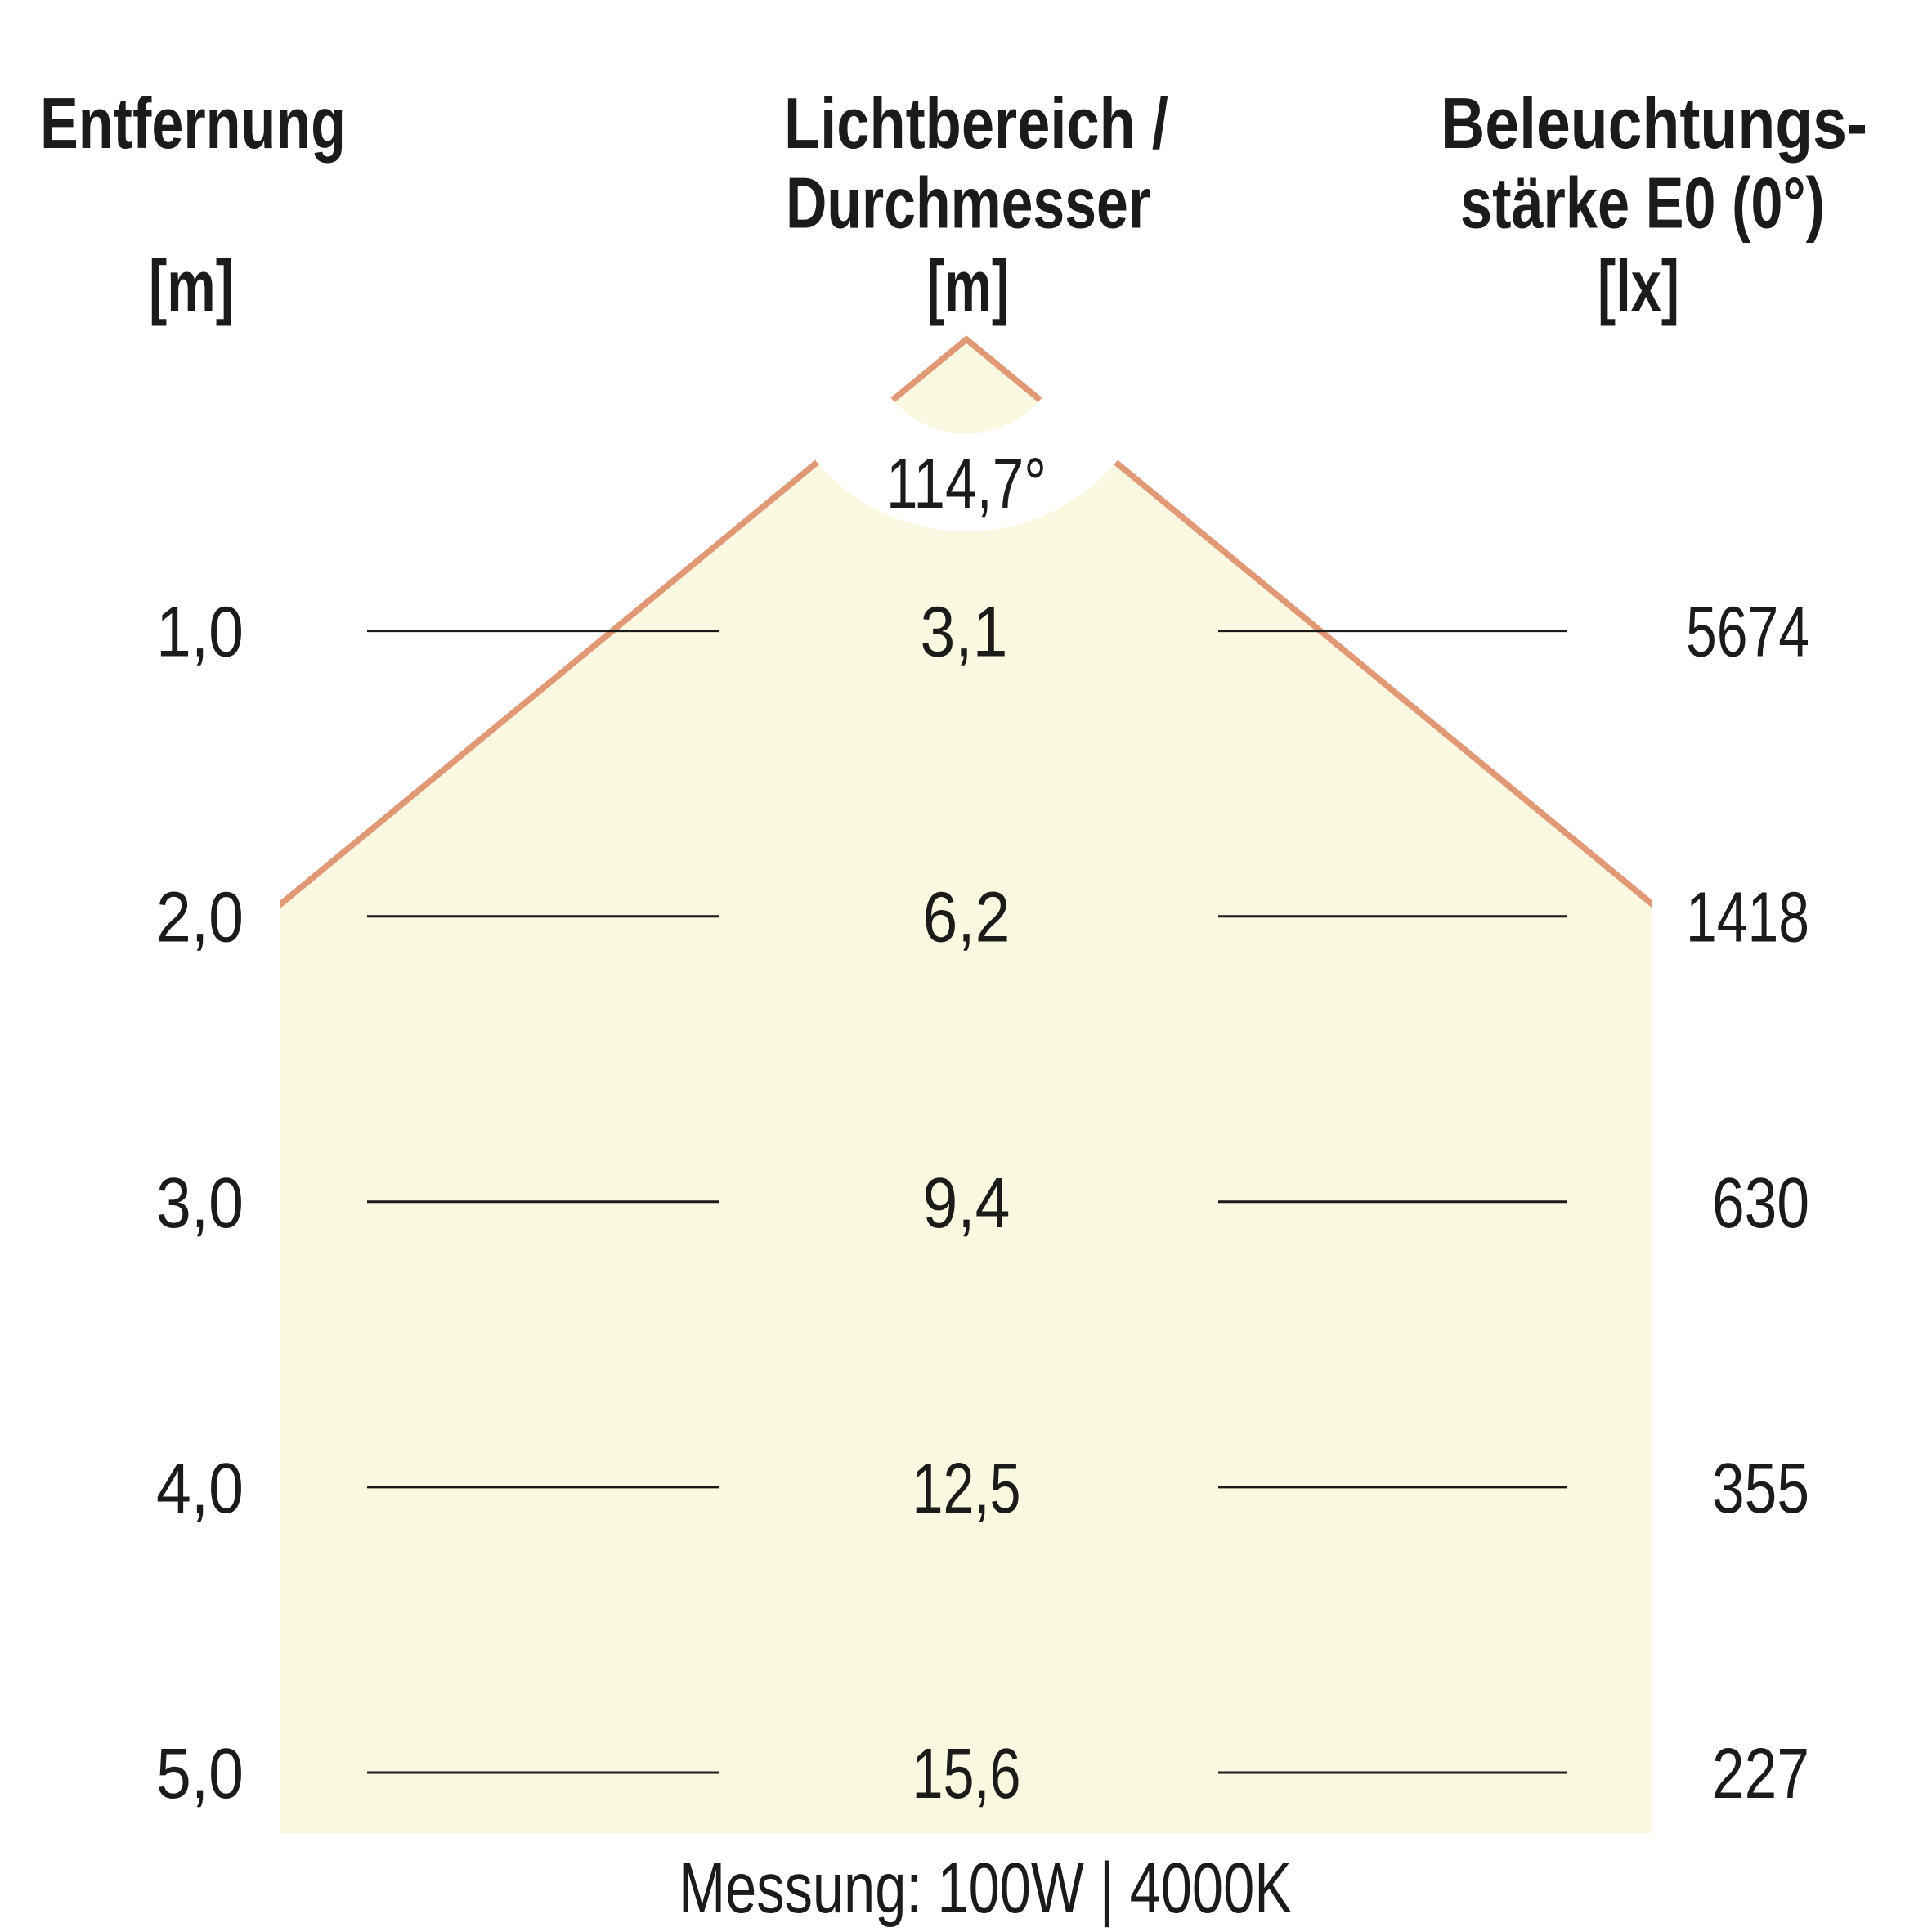 The height and width of the screenshot is (1932, 1932). Describe the element at coordinates (1747, 917) in the screenshot. I see `svg-text: 1418` at that location.